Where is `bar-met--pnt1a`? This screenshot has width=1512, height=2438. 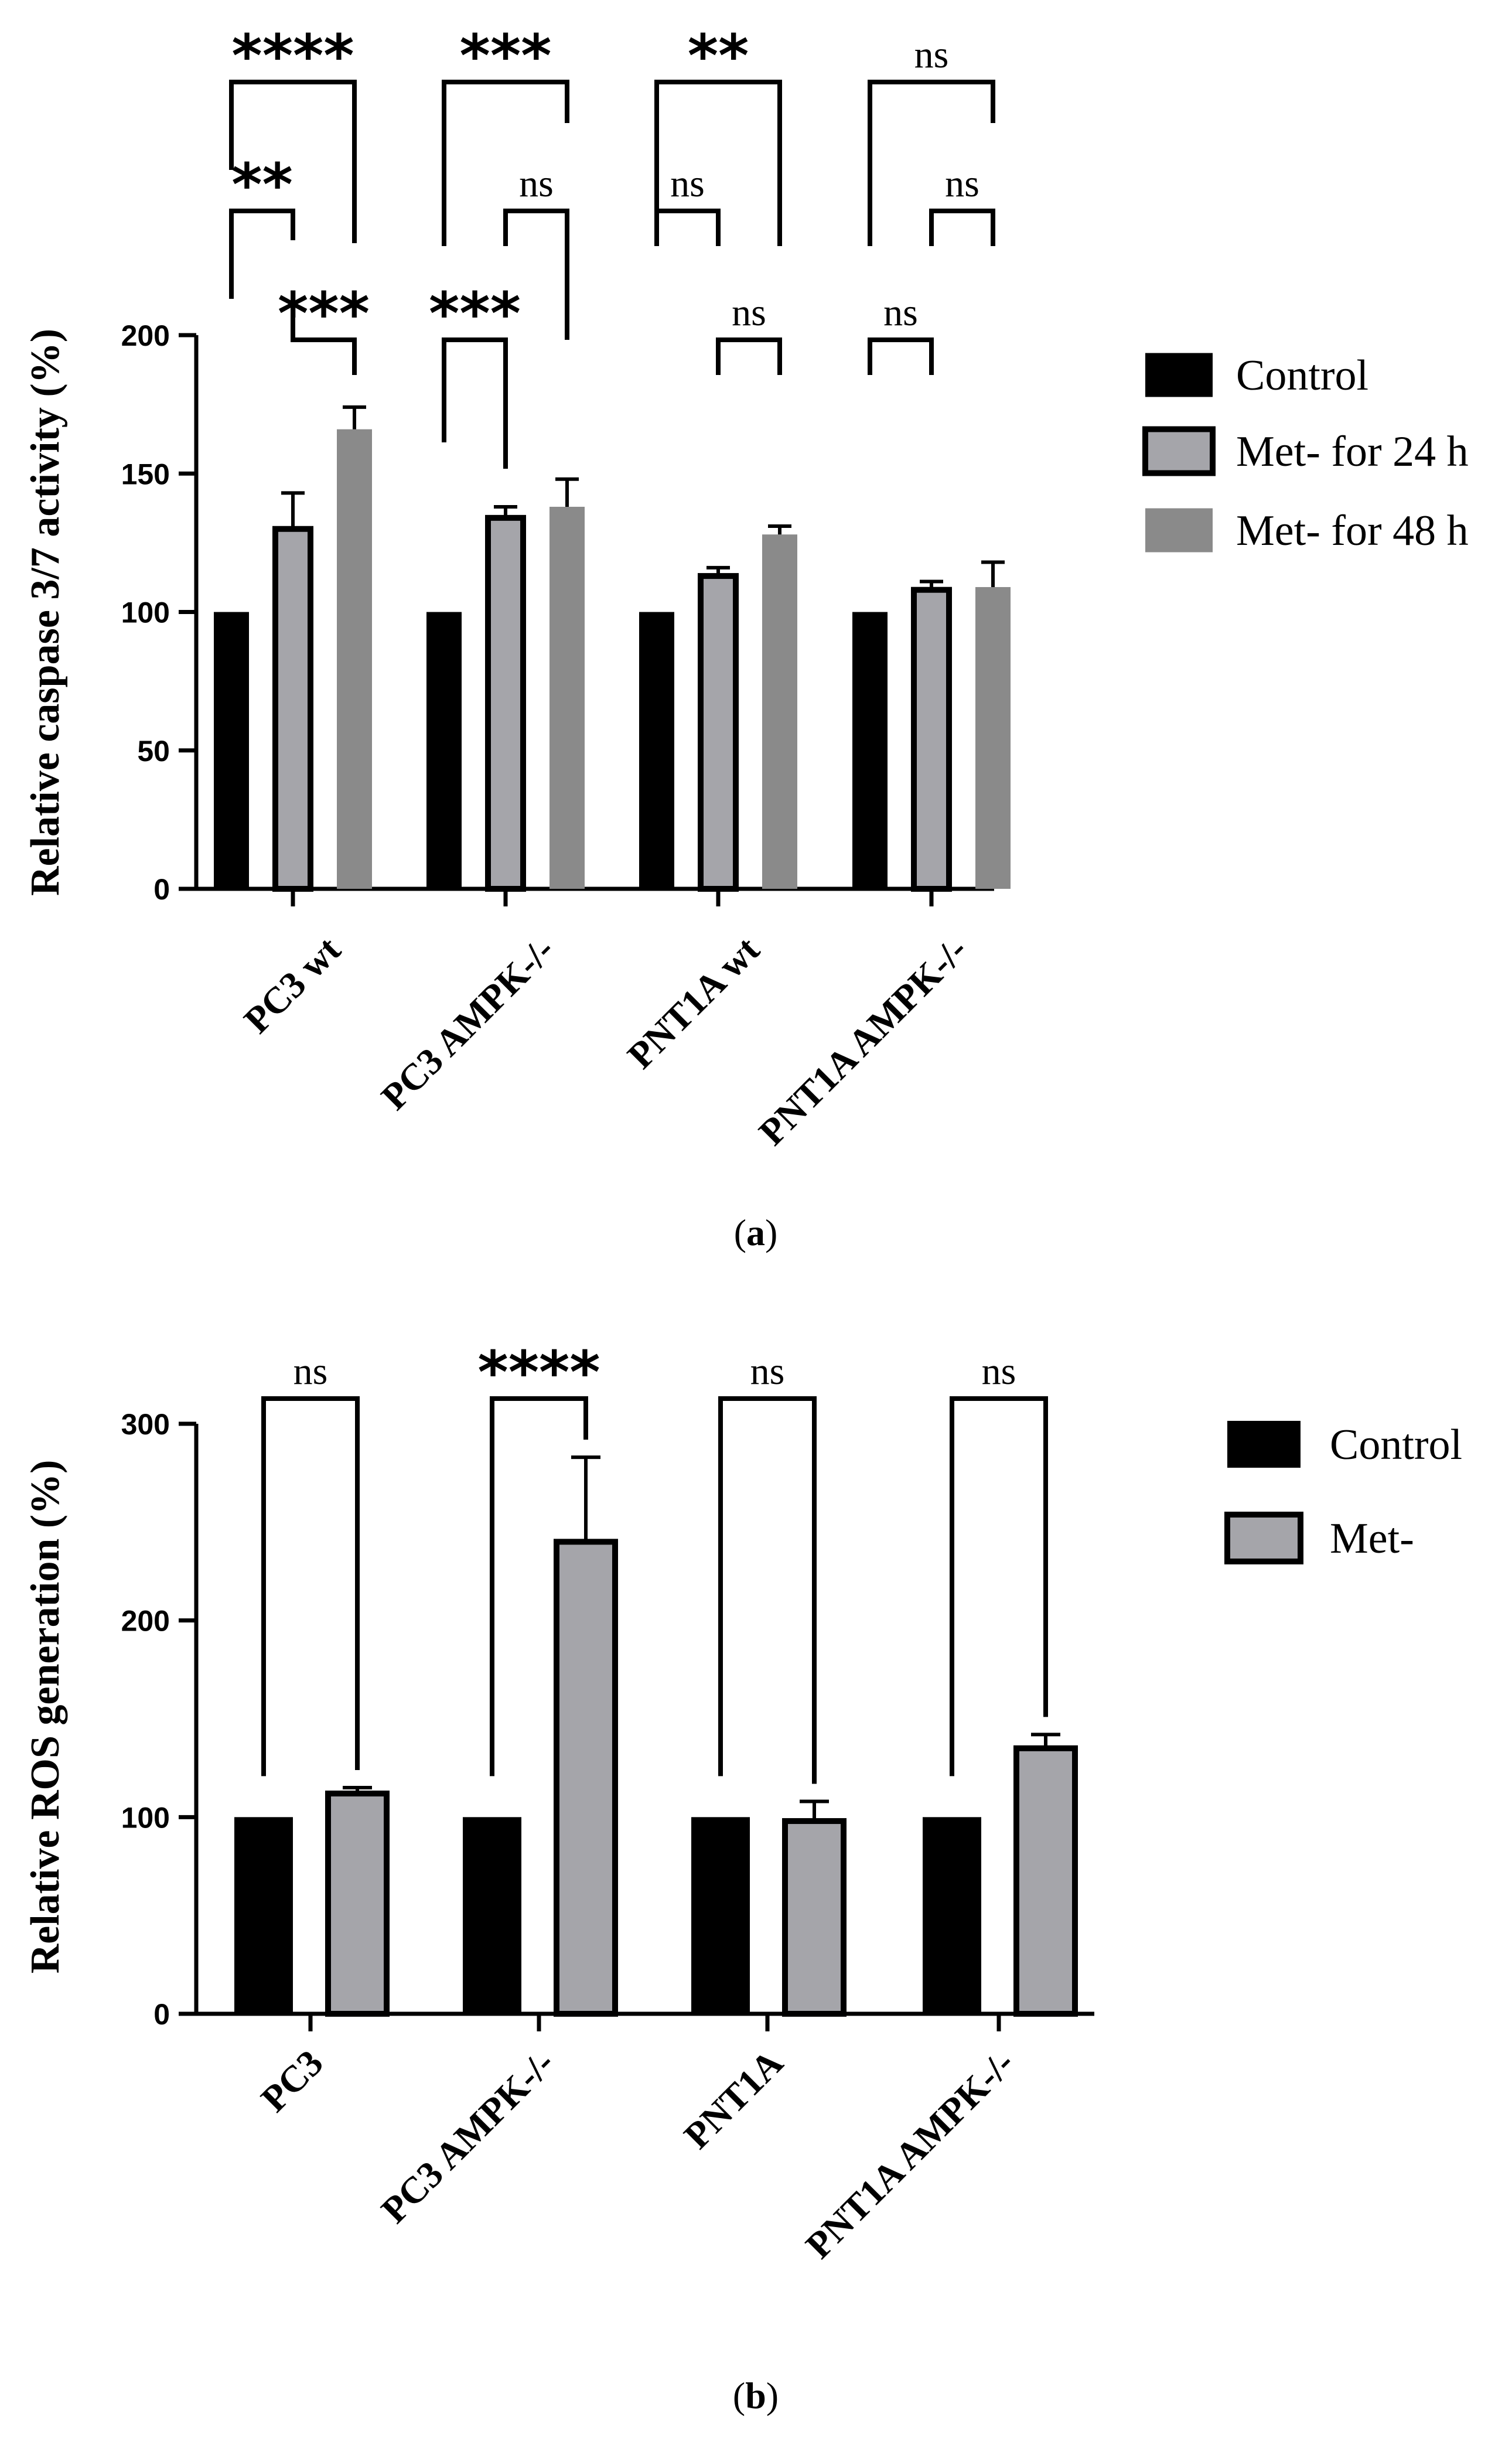 bar-met--pnt1a is located at coordinates (814, 1917).